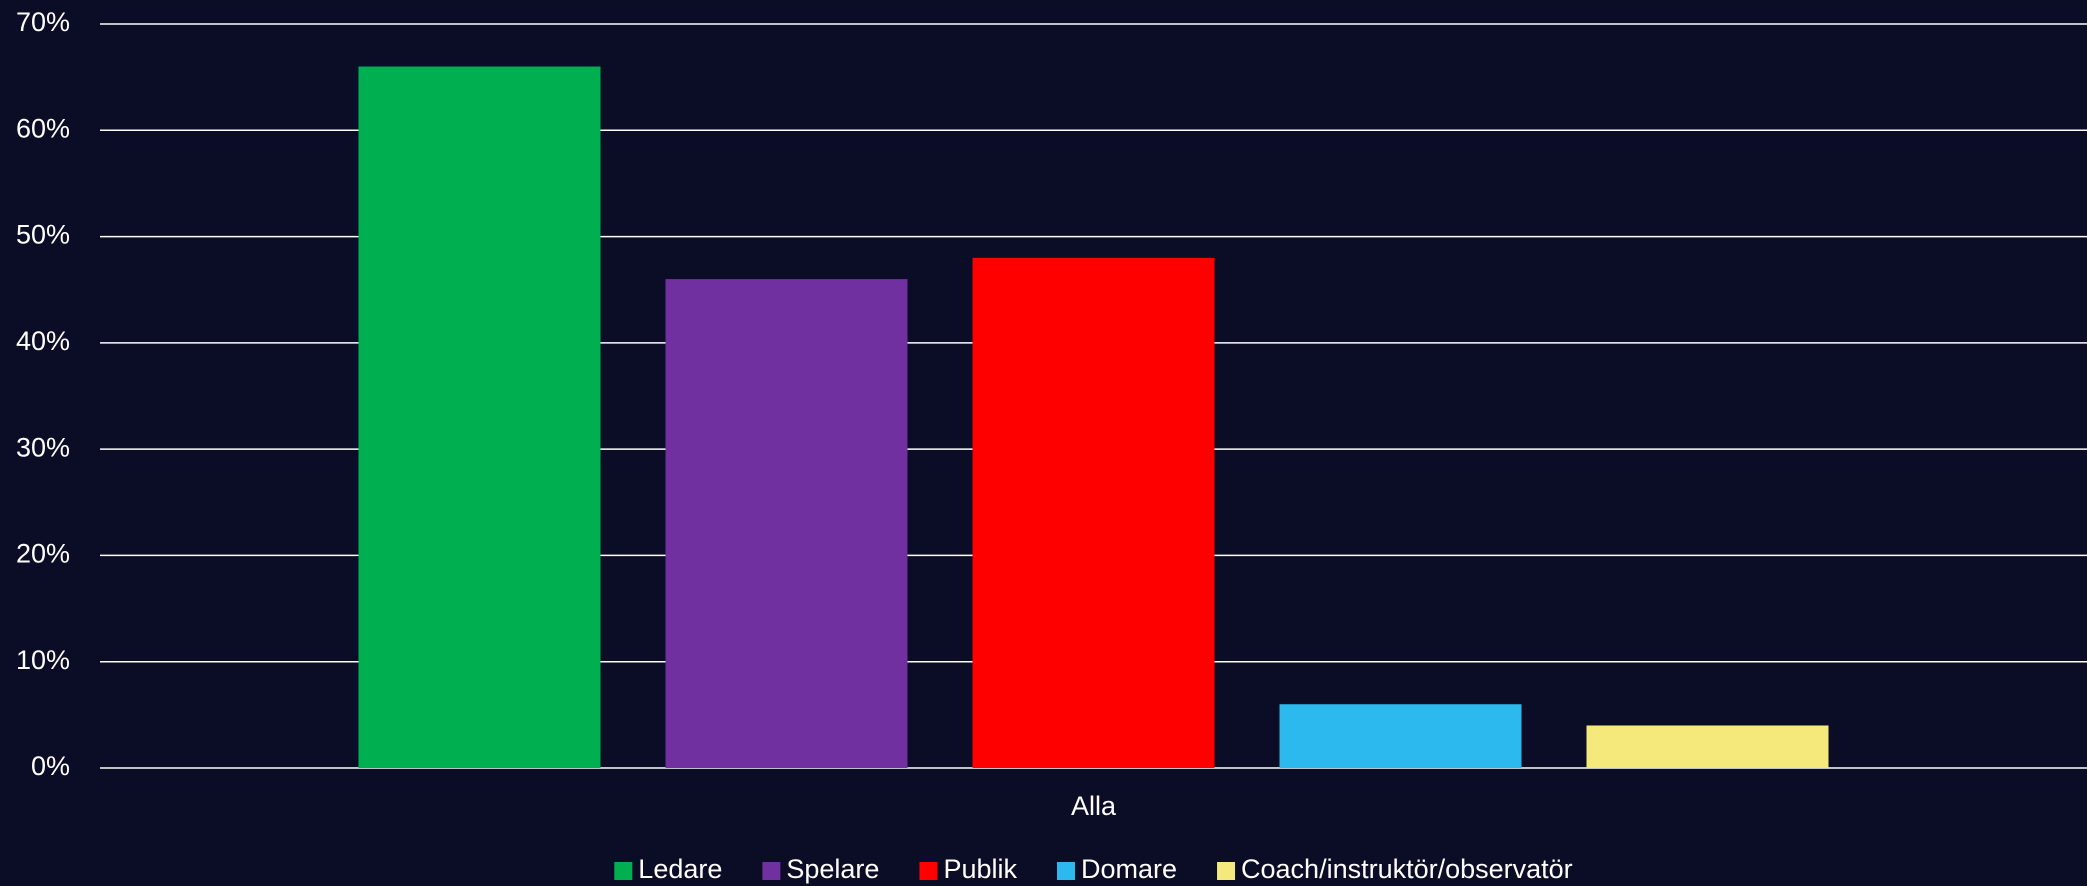 The width and height of the screenshot is (2087, 886). I want to click on y-tick-label: 40%, so click(43, 341).